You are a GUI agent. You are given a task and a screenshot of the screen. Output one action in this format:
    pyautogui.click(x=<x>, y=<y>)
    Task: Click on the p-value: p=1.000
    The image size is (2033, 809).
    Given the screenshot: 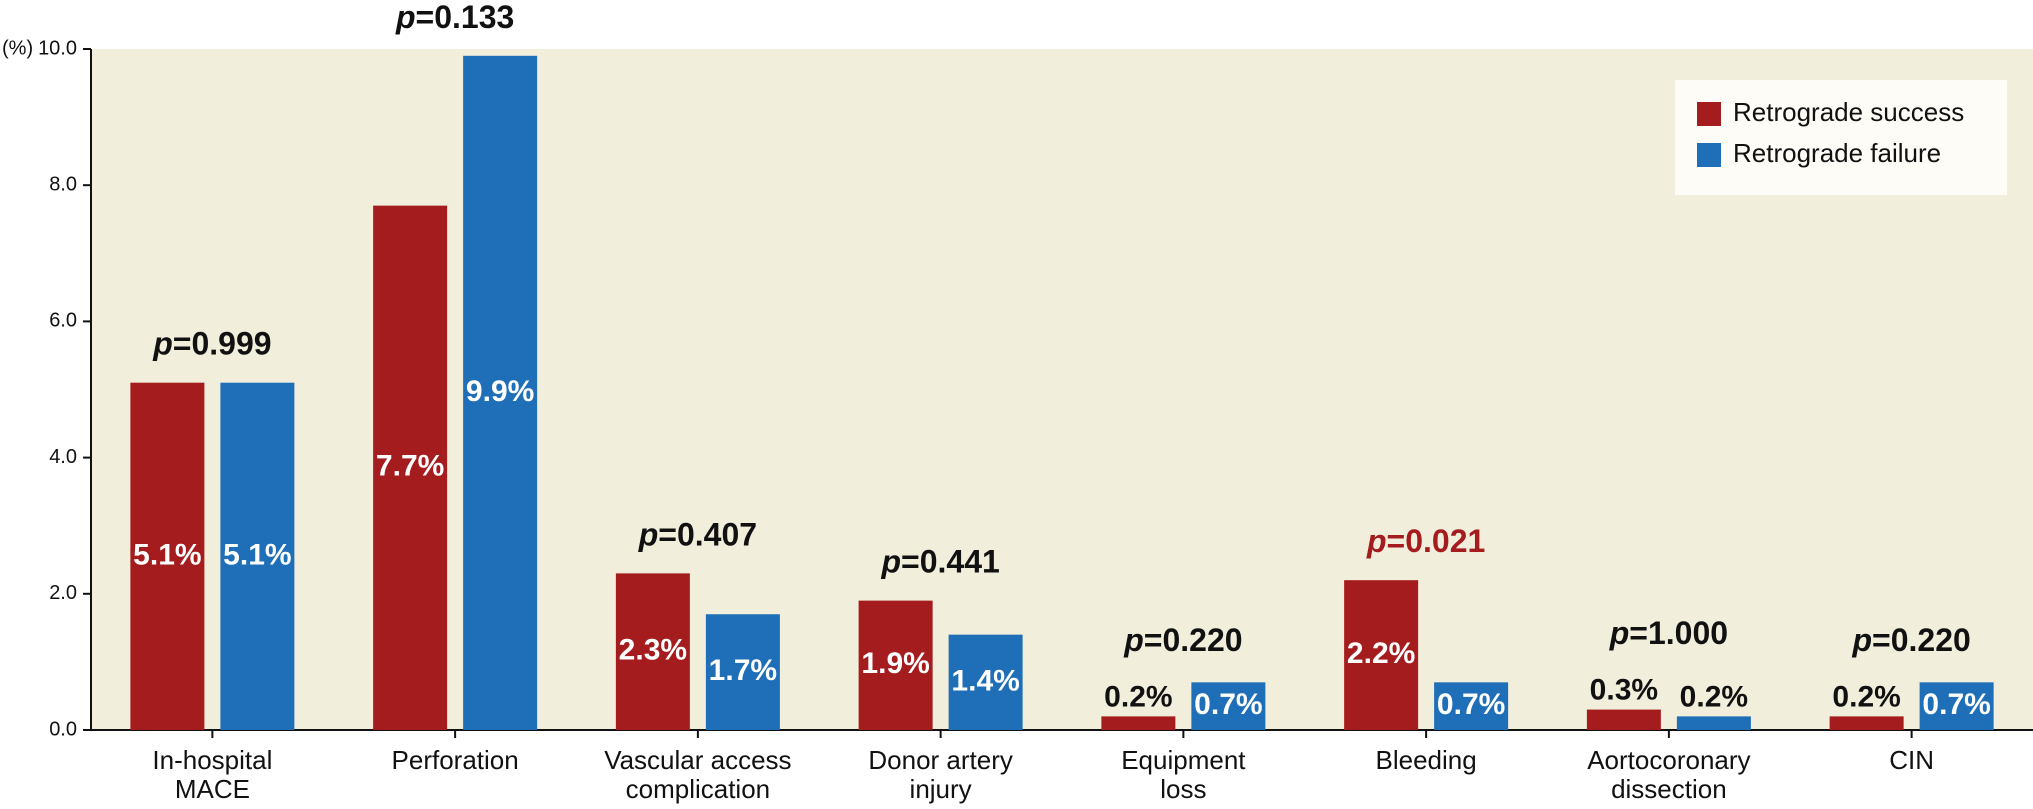 What is the action you would take?
    pyautogui.click(x=1668, y=634)
    